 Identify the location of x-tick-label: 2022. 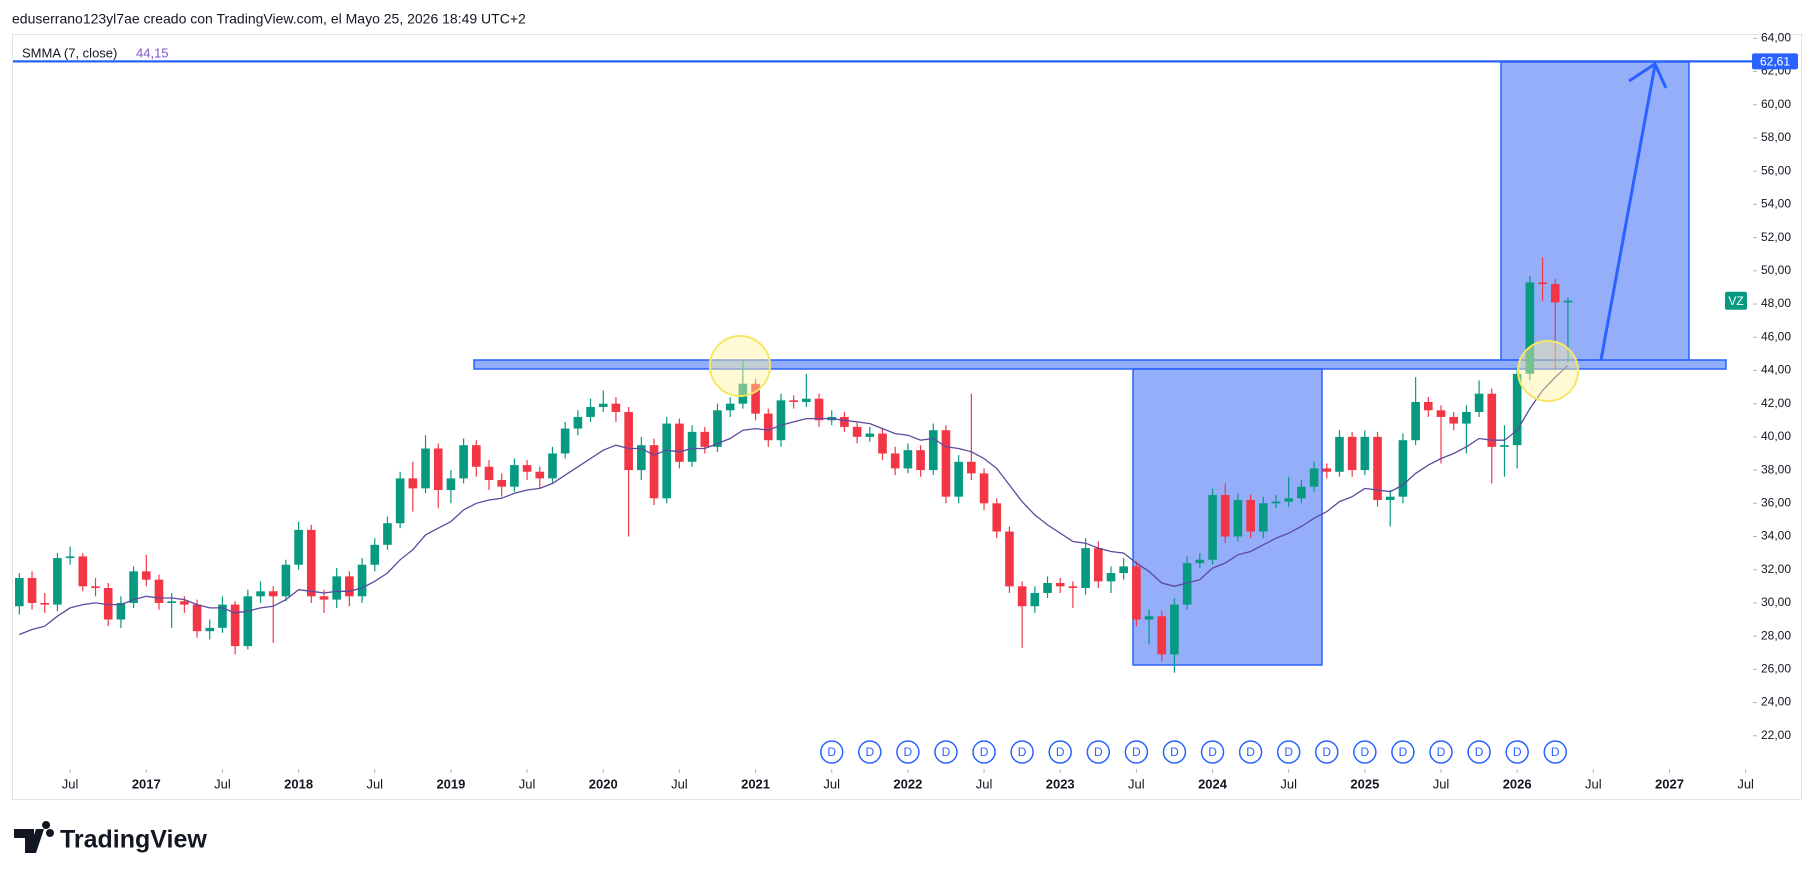
(907, 783).